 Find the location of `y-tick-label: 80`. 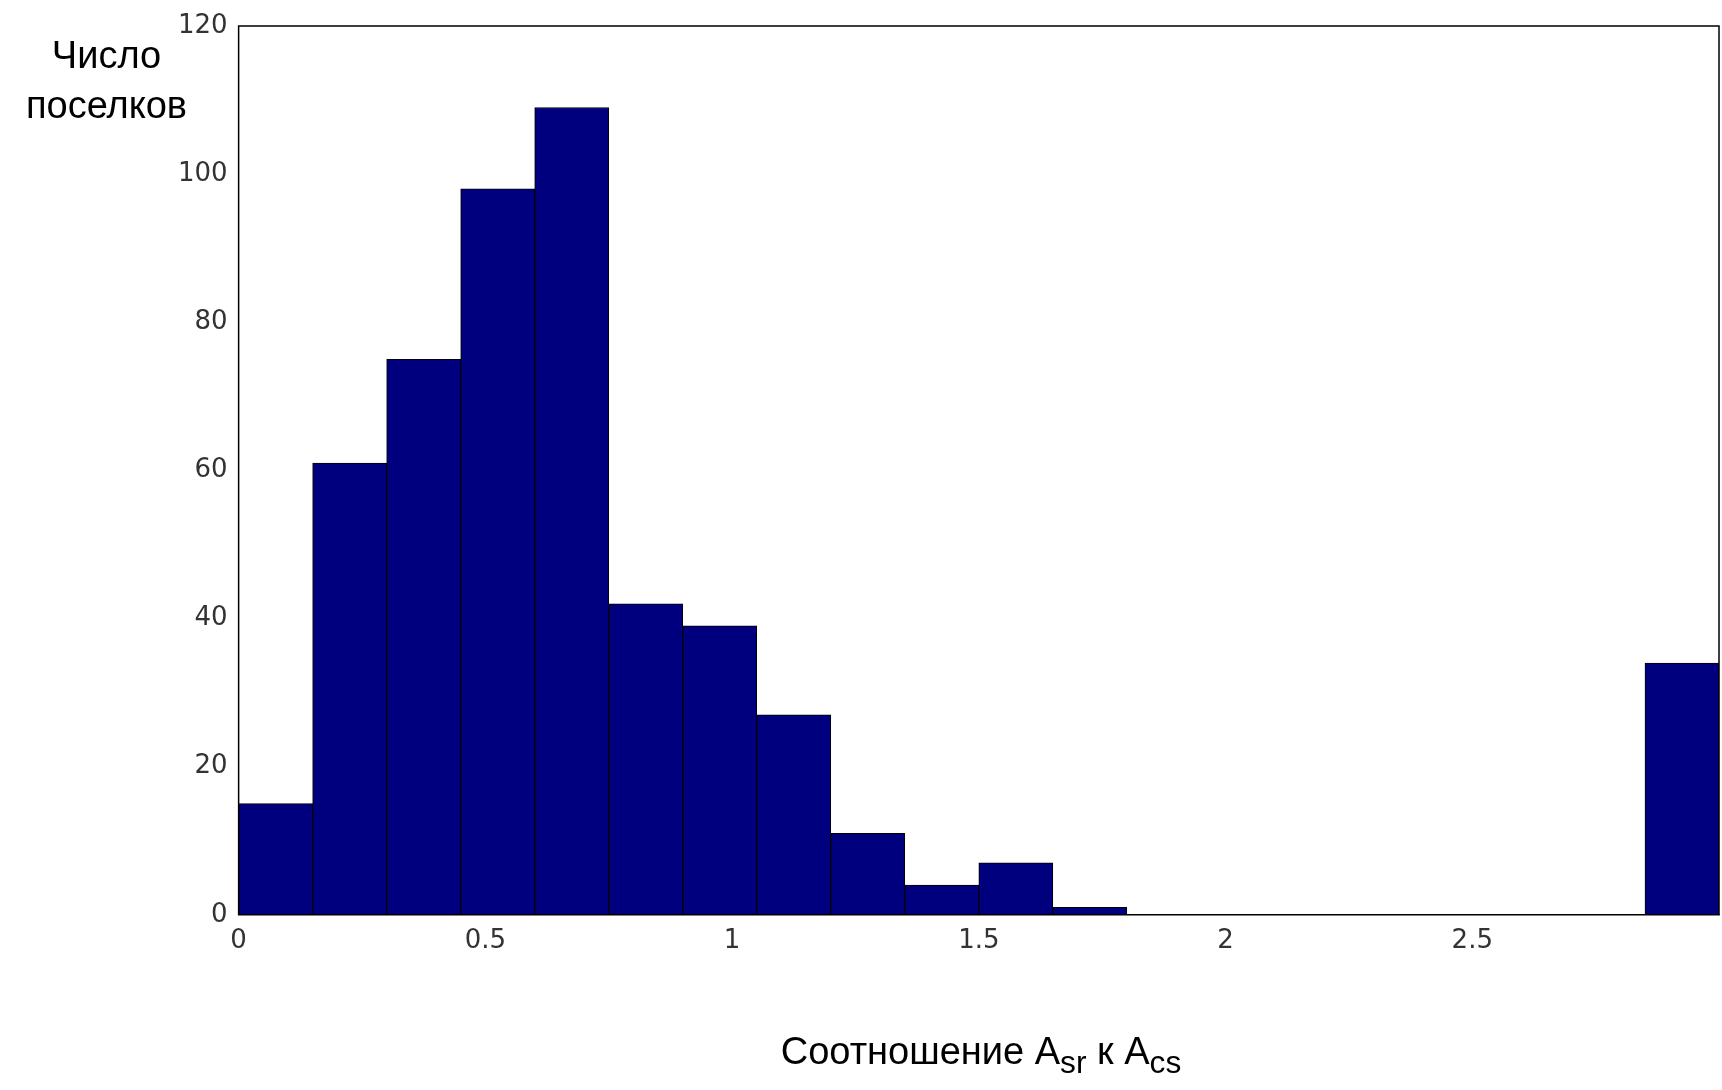

y-tick-label: 80 is located at coordinates (211, 320).